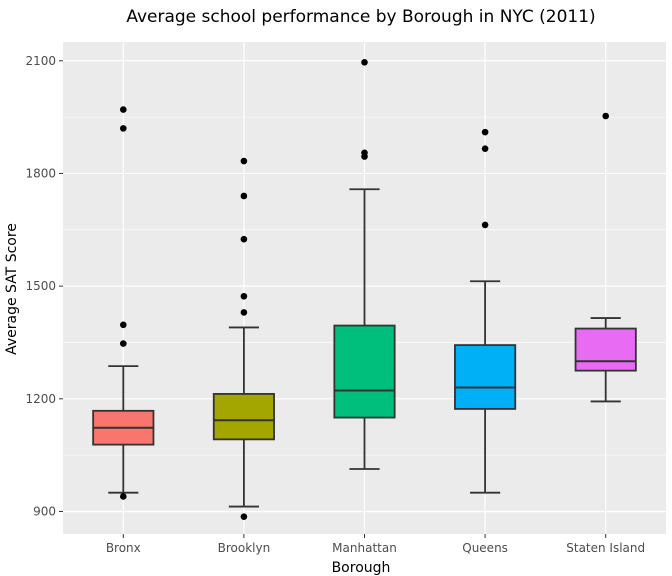  Describe the element at coordinates (364, 548) in the screenshot. I see `x-tick-label: Manhattan` at that location.